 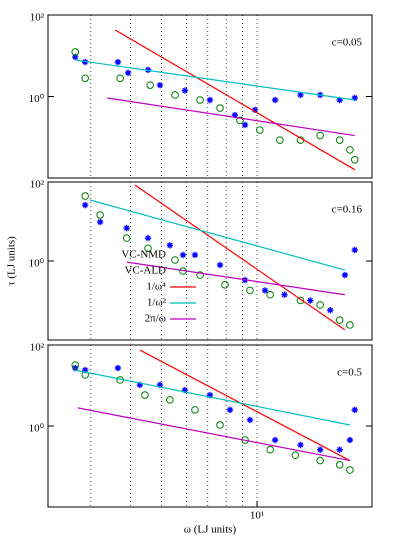 I want to click on legend-label: 1/ω⁴, so click(x=156, y=287).